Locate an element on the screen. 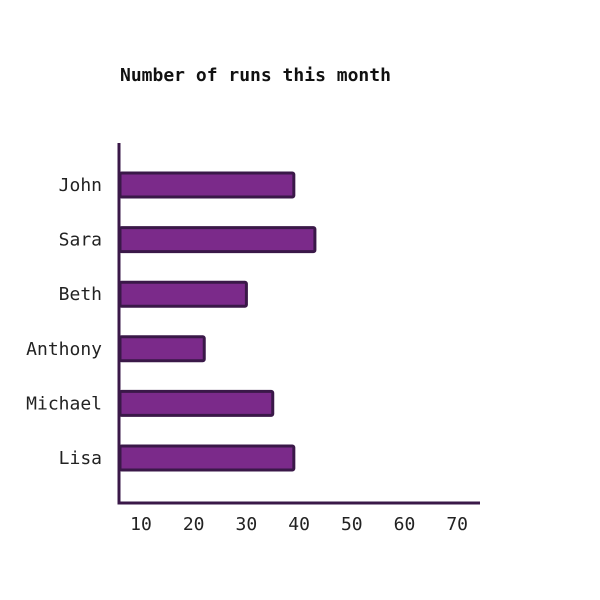 Image resolution: width=600 pixels, height=600 pixels. bar-sara is located at coordinates (217, 240).